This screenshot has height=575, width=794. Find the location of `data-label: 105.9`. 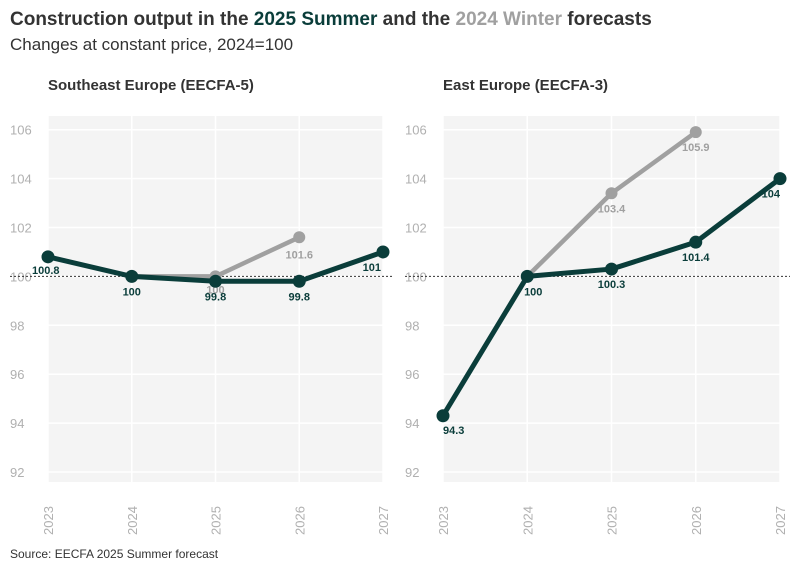

data-label: 105.9 is located at coordinates (696, 148).